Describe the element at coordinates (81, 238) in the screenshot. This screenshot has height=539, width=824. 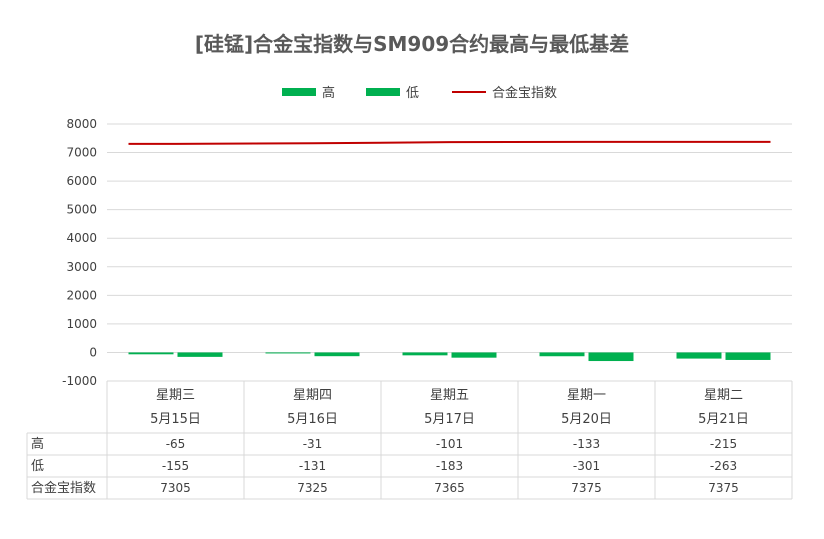
I see `y-tick-label: 4000` at that location.